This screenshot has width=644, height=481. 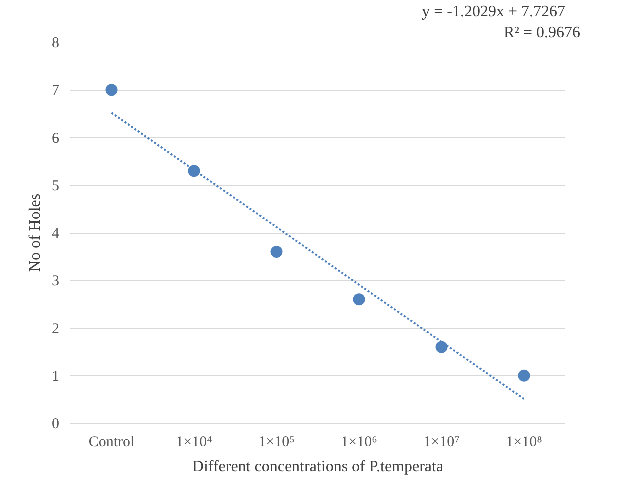 What do you see at coordinates (56, 376) in the screenshot?
I see `y-tick-label: 1` at bounding box center [56, 376].